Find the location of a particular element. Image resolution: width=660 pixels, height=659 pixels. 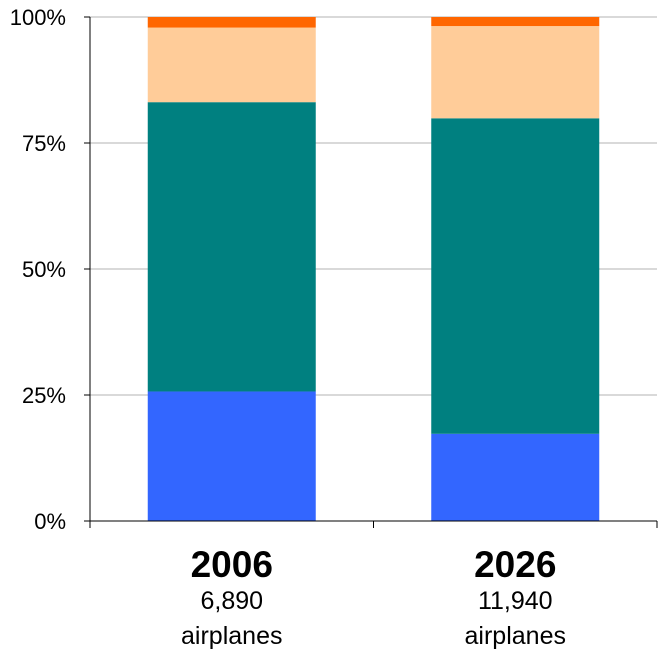

y-tick-label: 50% is located at coordinates (44, 269).